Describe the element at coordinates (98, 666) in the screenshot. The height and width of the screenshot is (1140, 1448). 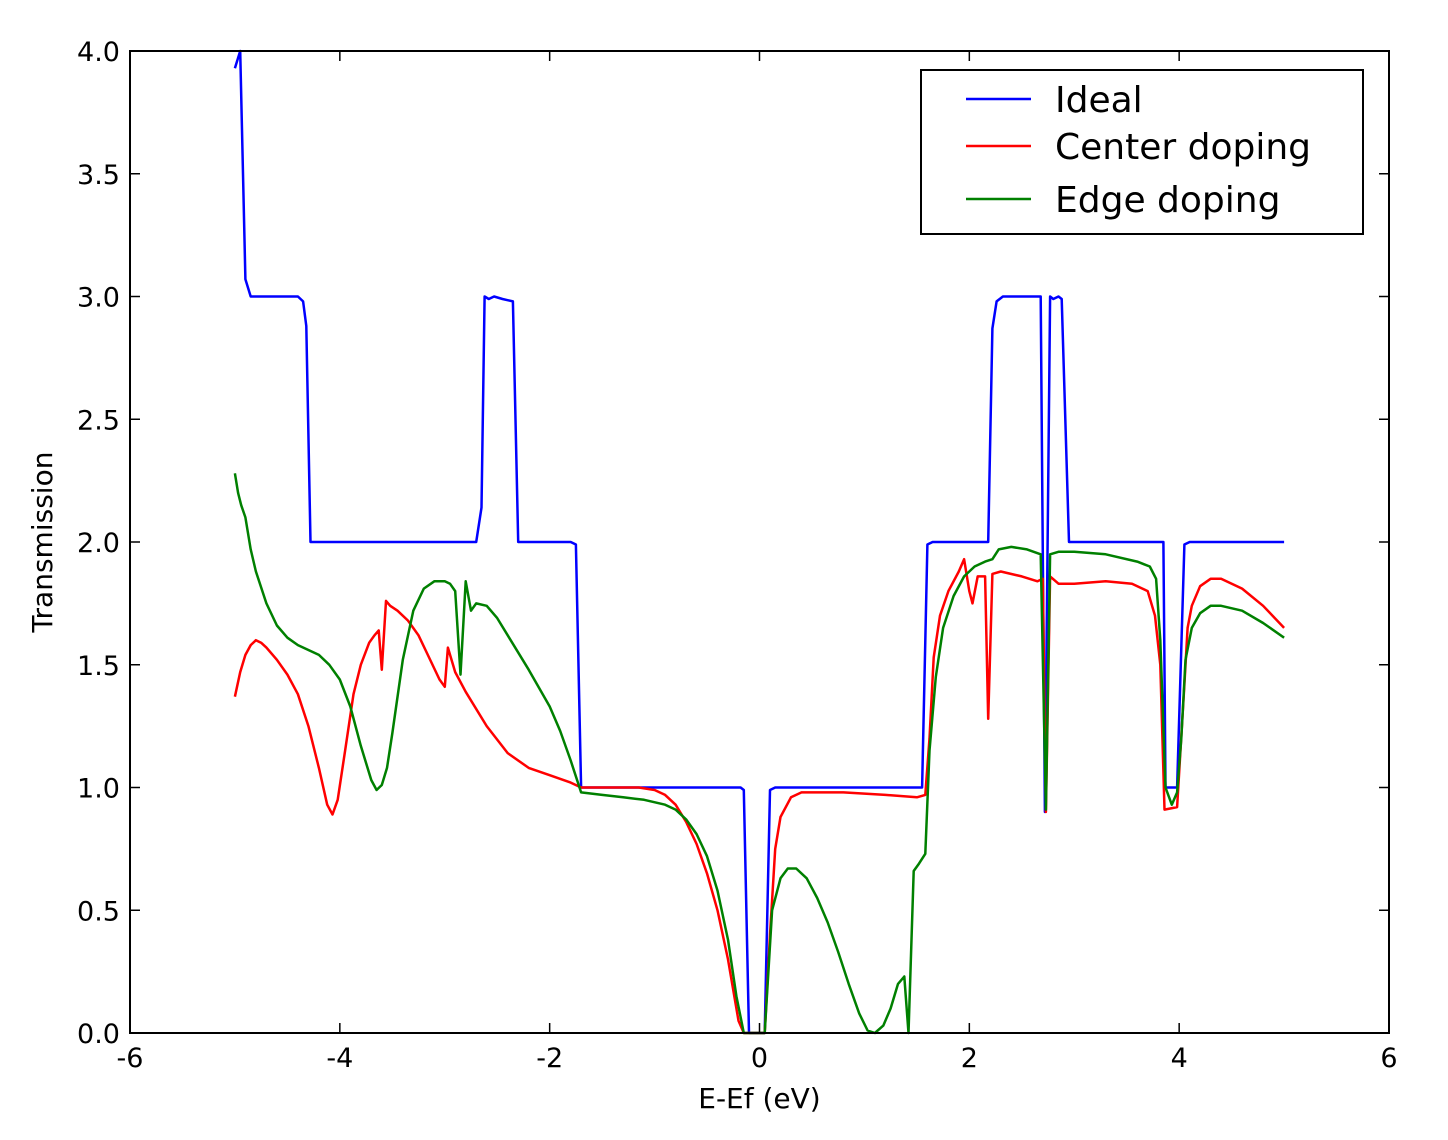
I see `y-tick-label: 1.5` at that location.